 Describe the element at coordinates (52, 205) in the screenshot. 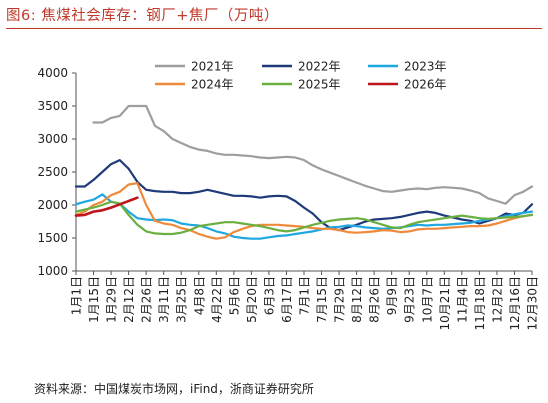

I see `y-tick-label: 2000` at that location.